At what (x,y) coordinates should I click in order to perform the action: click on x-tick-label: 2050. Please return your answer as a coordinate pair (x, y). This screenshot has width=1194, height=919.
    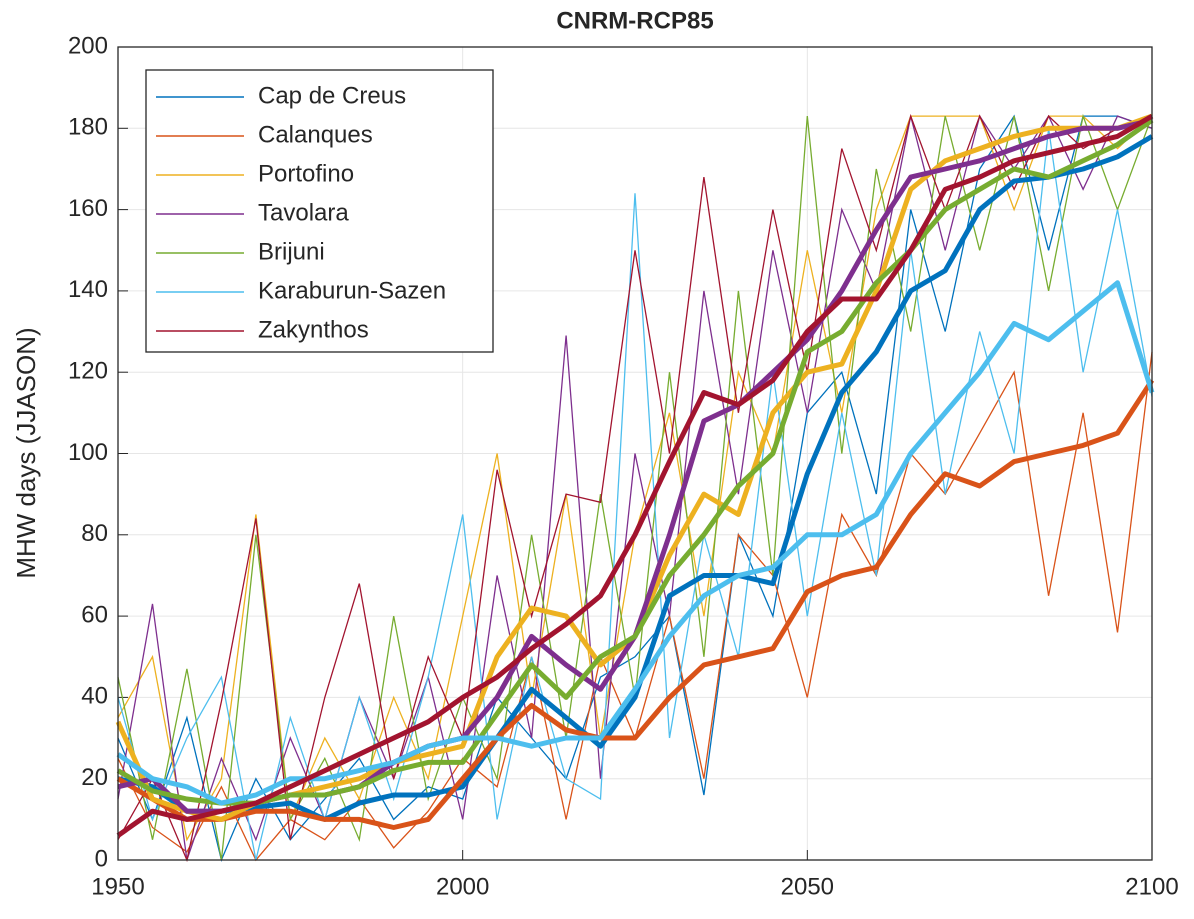
    Looking at the image, I should click on (807, 886).